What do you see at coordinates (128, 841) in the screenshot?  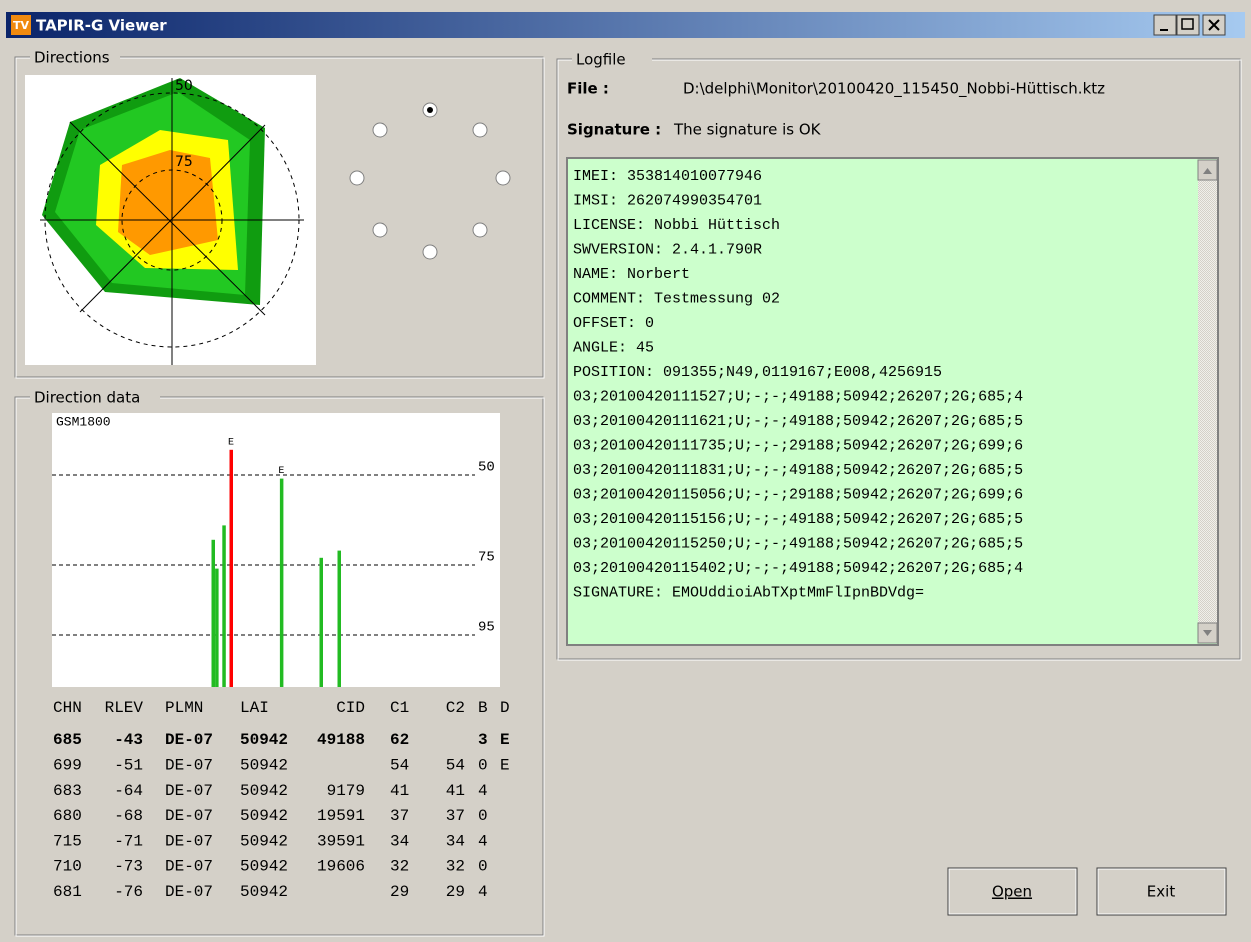 I see `table-cell: -71` at bounding box center [128, 841].